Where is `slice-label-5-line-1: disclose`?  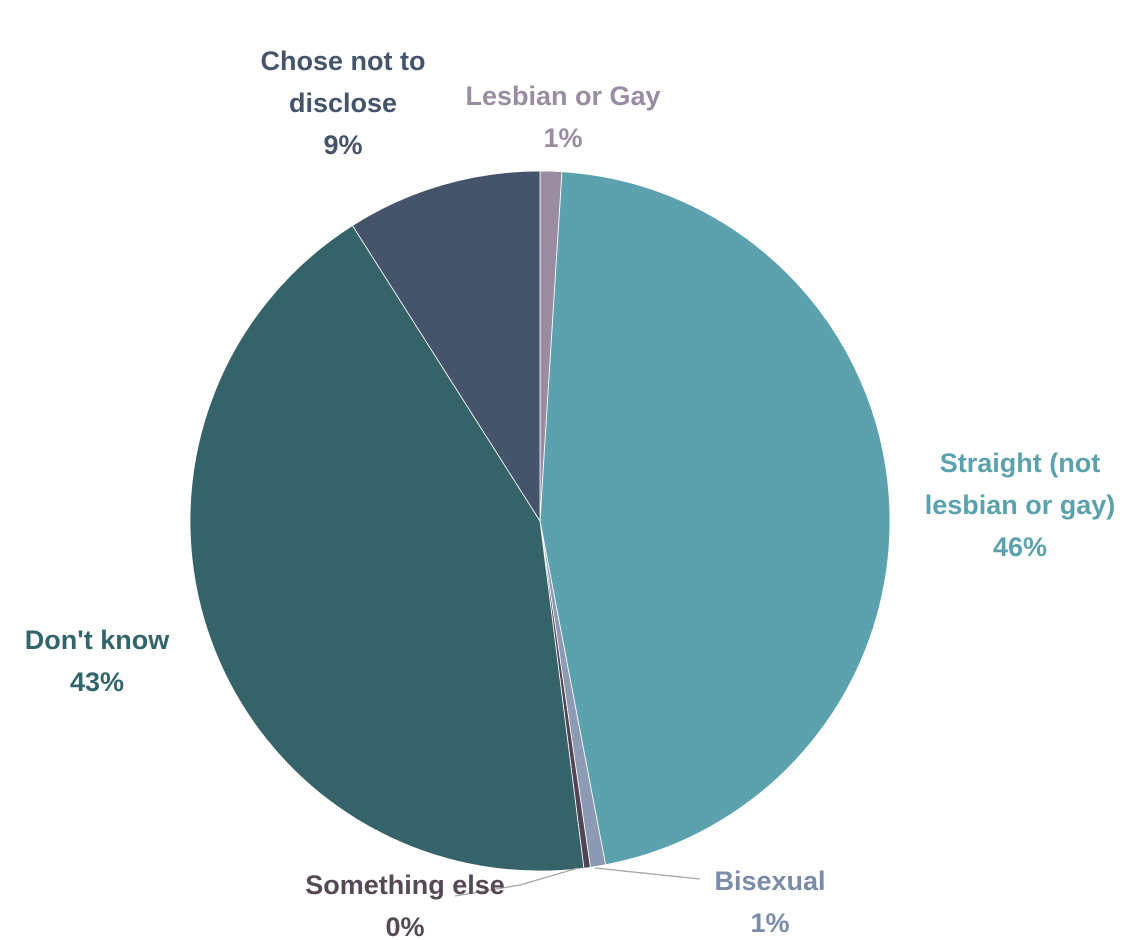
slice-label-5-line-1: disclose is located at coordinates (343, 103).